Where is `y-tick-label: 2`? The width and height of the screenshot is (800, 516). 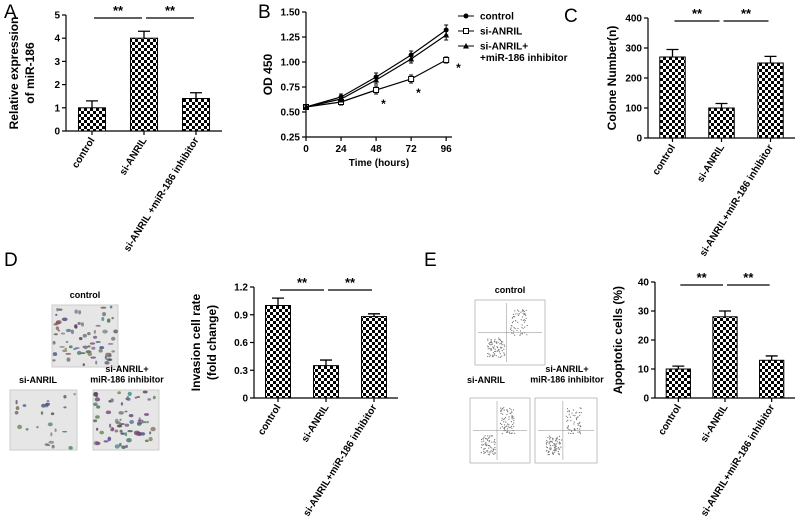 y-tick-label: 2 is located at coordinates (57, 85).